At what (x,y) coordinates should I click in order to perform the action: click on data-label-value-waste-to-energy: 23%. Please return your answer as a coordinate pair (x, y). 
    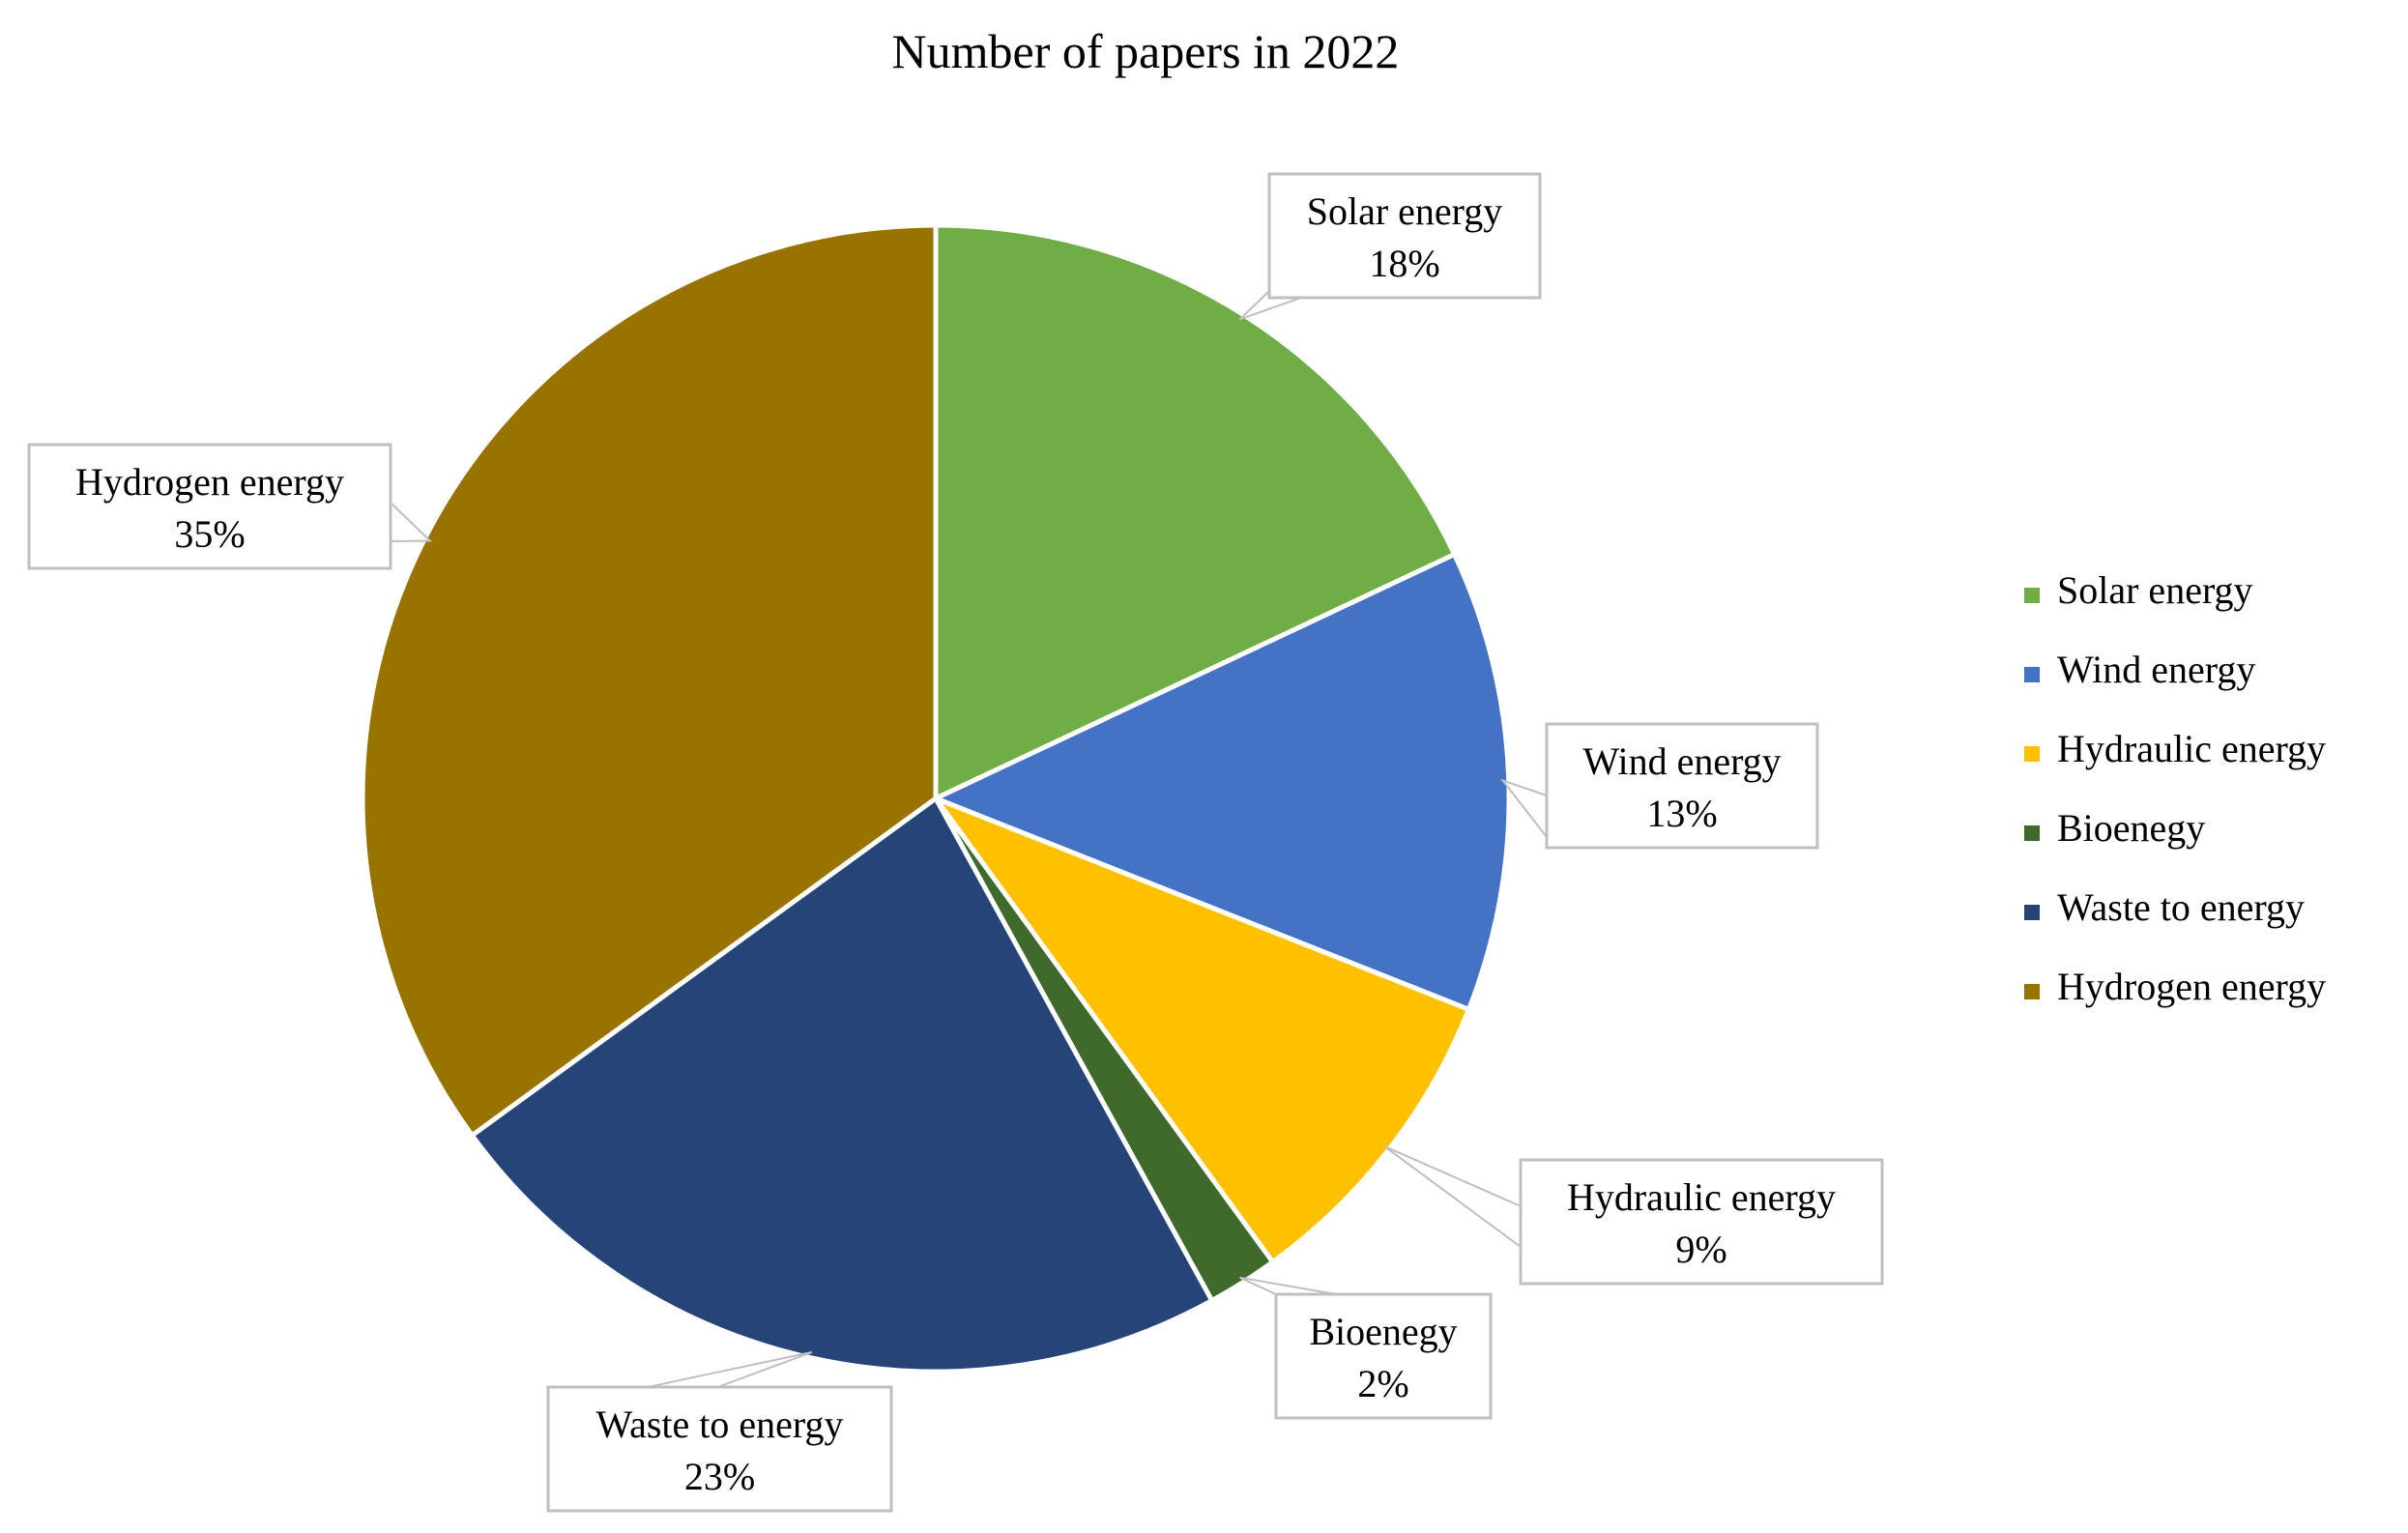
    Looking at the image, I should click on (719, 1476).